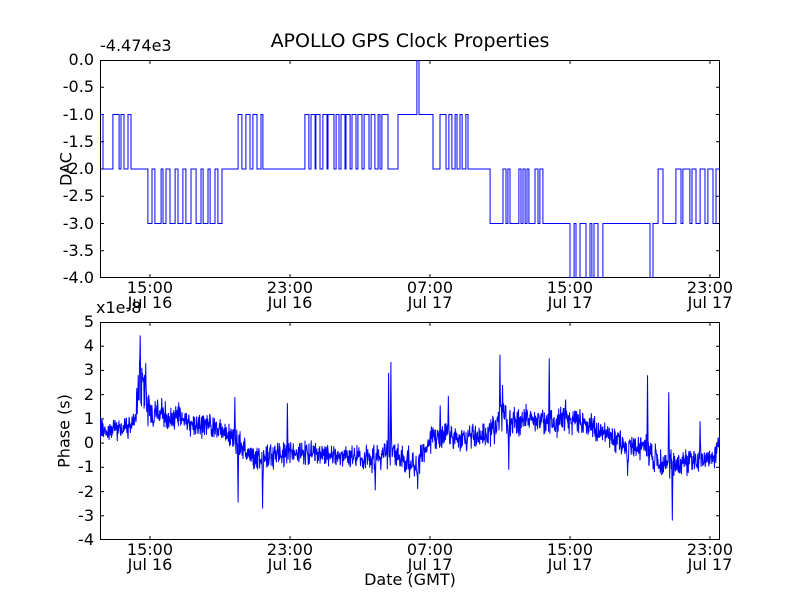  Describe the element at coordinates (88, 394) in the screenshot. I see `phase-ytick-label: 2` at that location.